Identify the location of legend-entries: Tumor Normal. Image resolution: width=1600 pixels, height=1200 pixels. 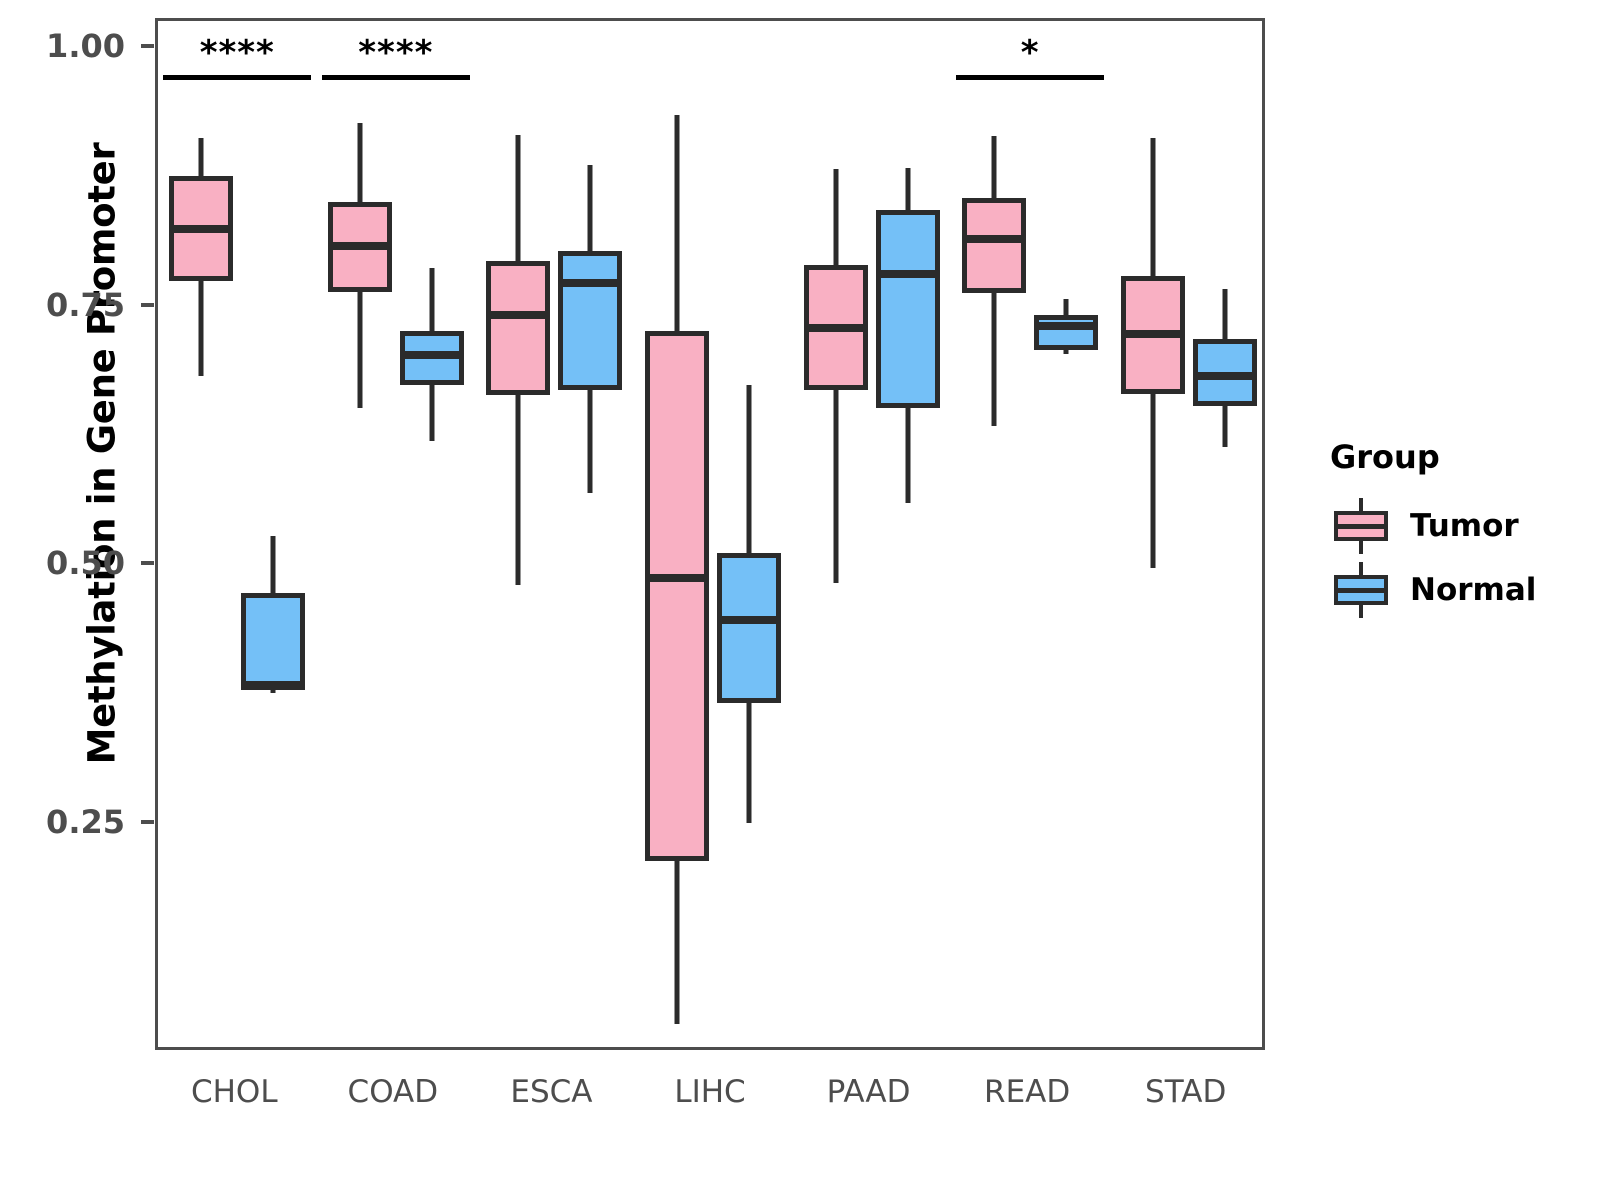
(1455, 558).